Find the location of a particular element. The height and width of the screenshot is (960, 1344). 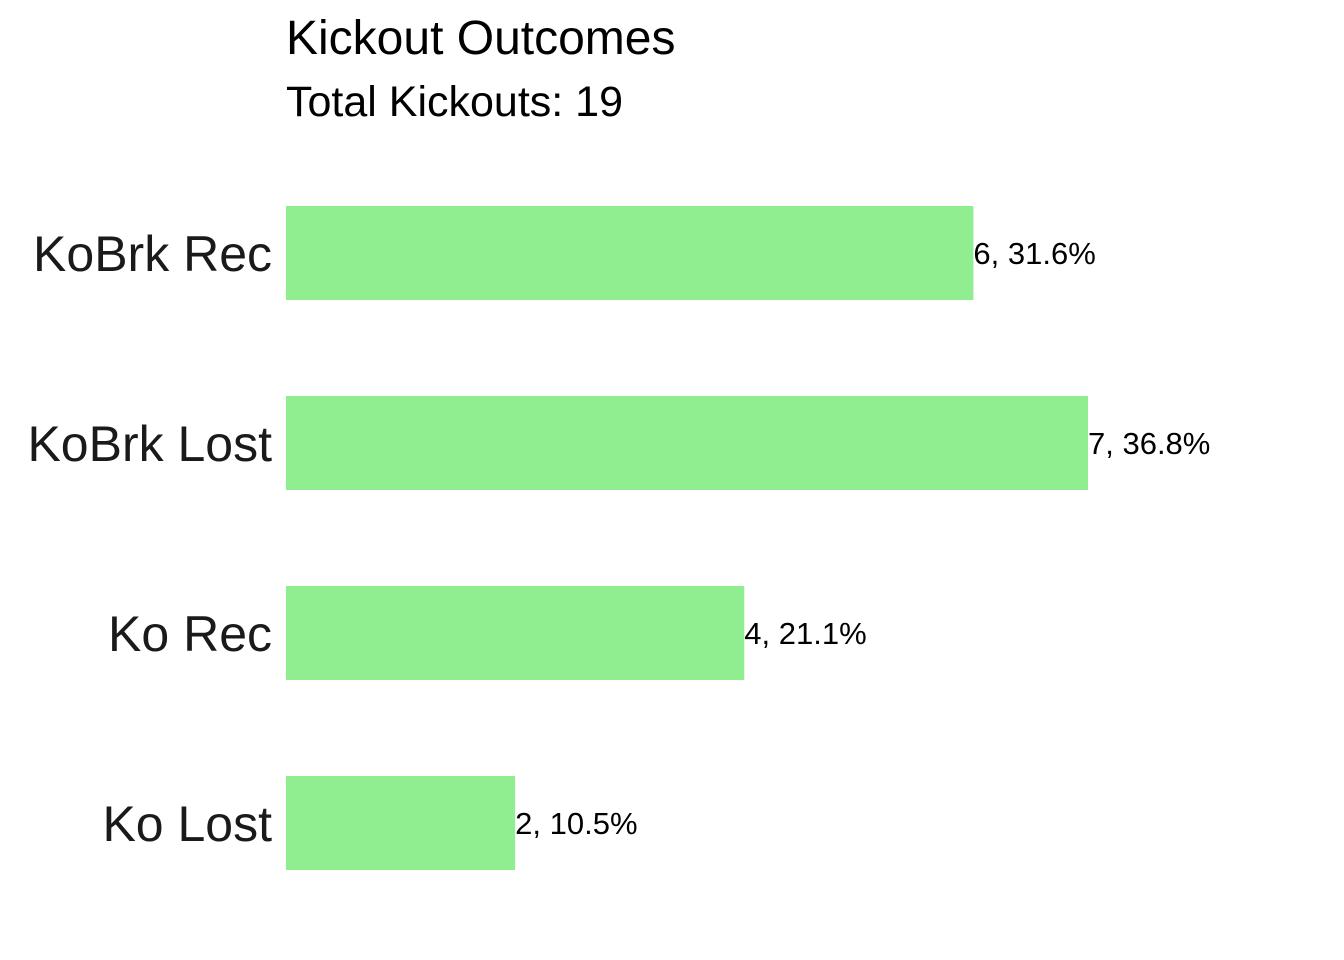

data-label: 6, 31.6% is located at coordinates (1034, 253).